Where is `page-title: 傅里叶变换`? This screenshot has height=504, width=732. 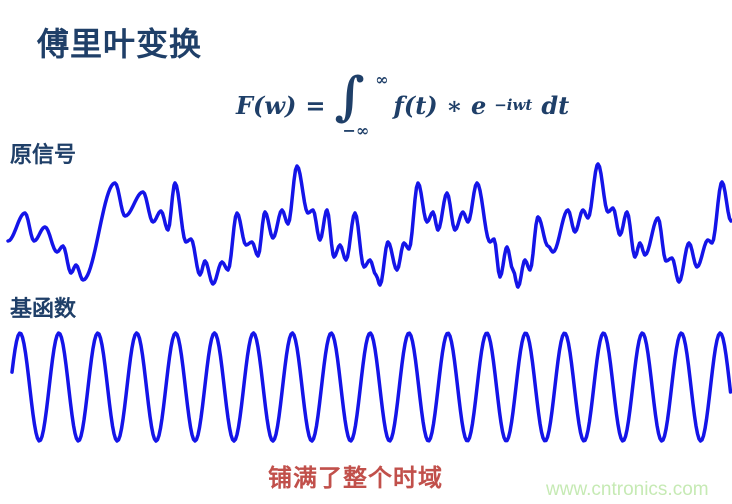
page-title: 傅里叶变换 is located at coordinates (120, 44).